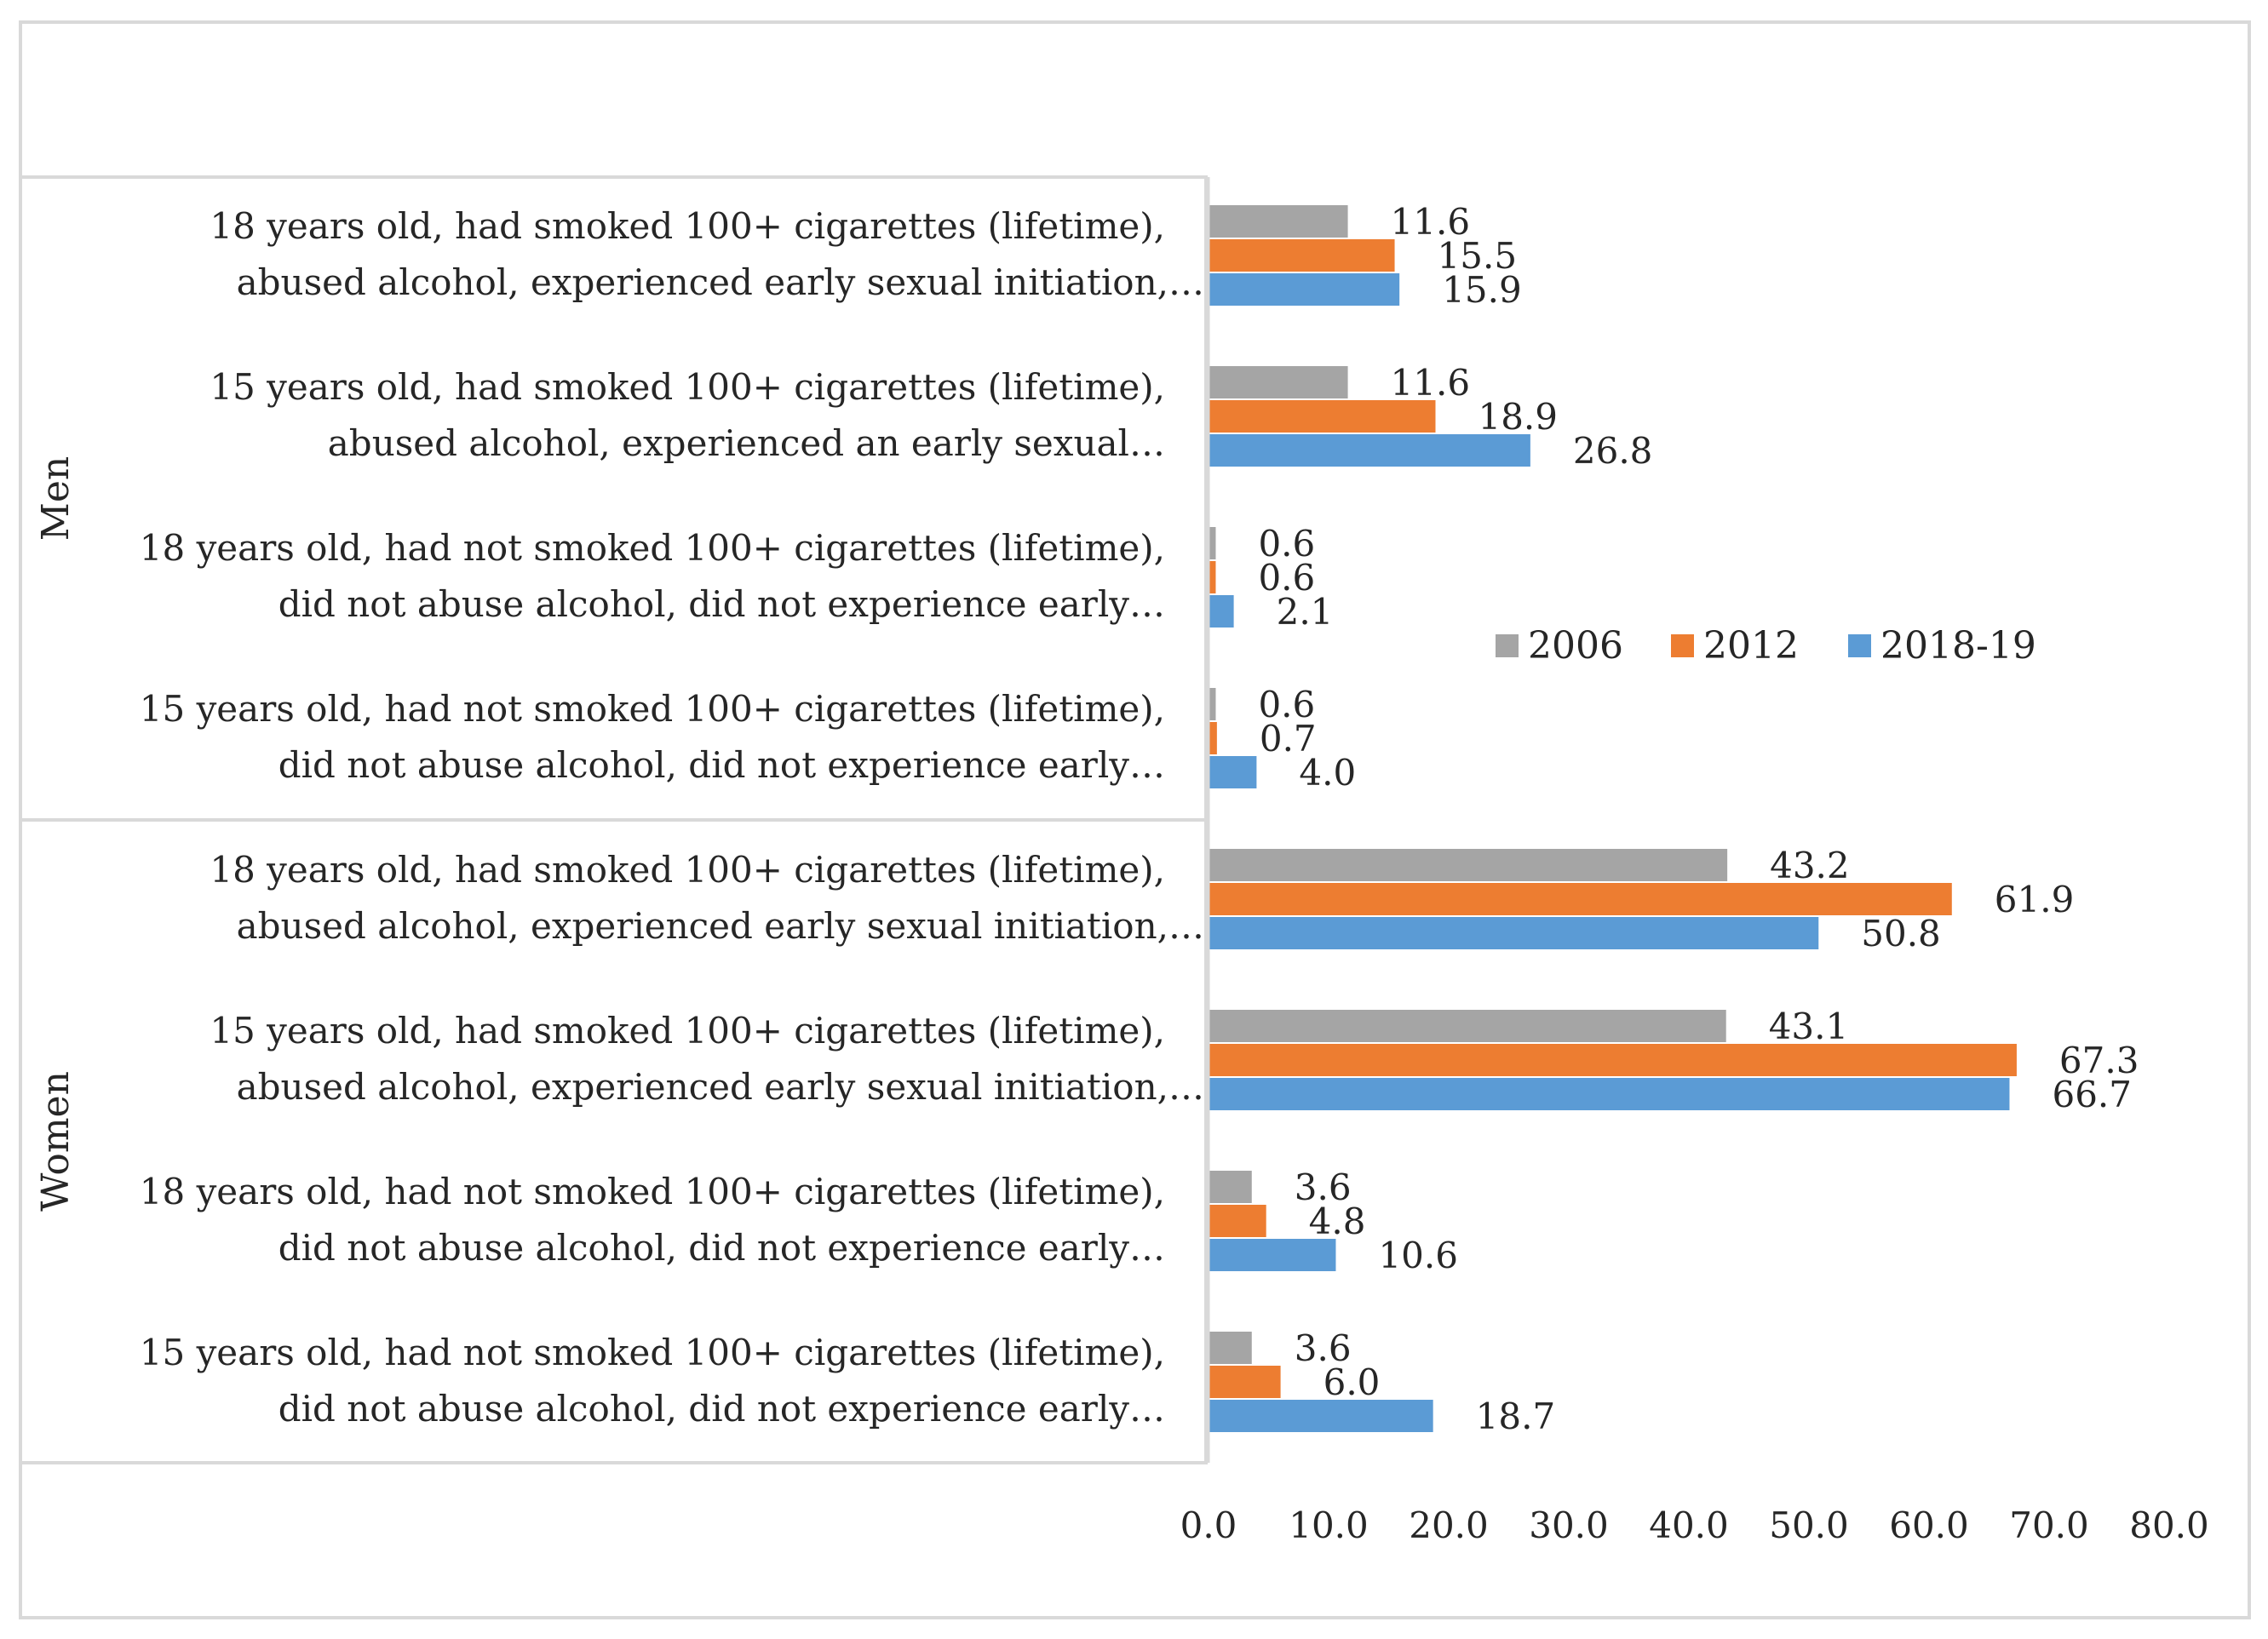  I want to click on legend-label-2018-19: 2018-19, so click(1958, 646).